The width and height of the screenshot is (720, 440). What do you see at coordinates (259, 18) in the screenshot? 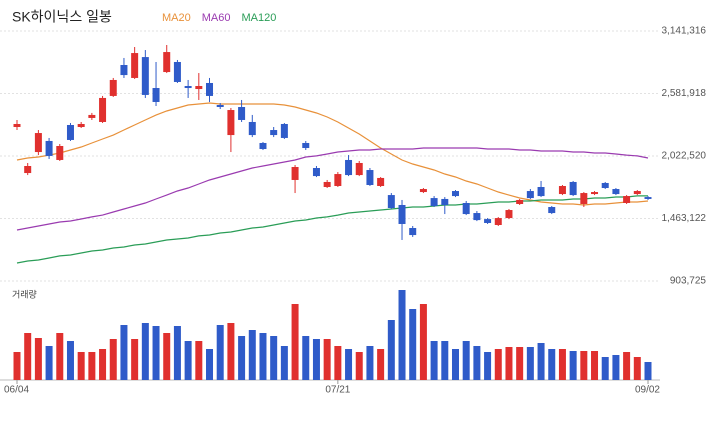
I see `legend-entry: MA120` at bounding box center [259, 18].